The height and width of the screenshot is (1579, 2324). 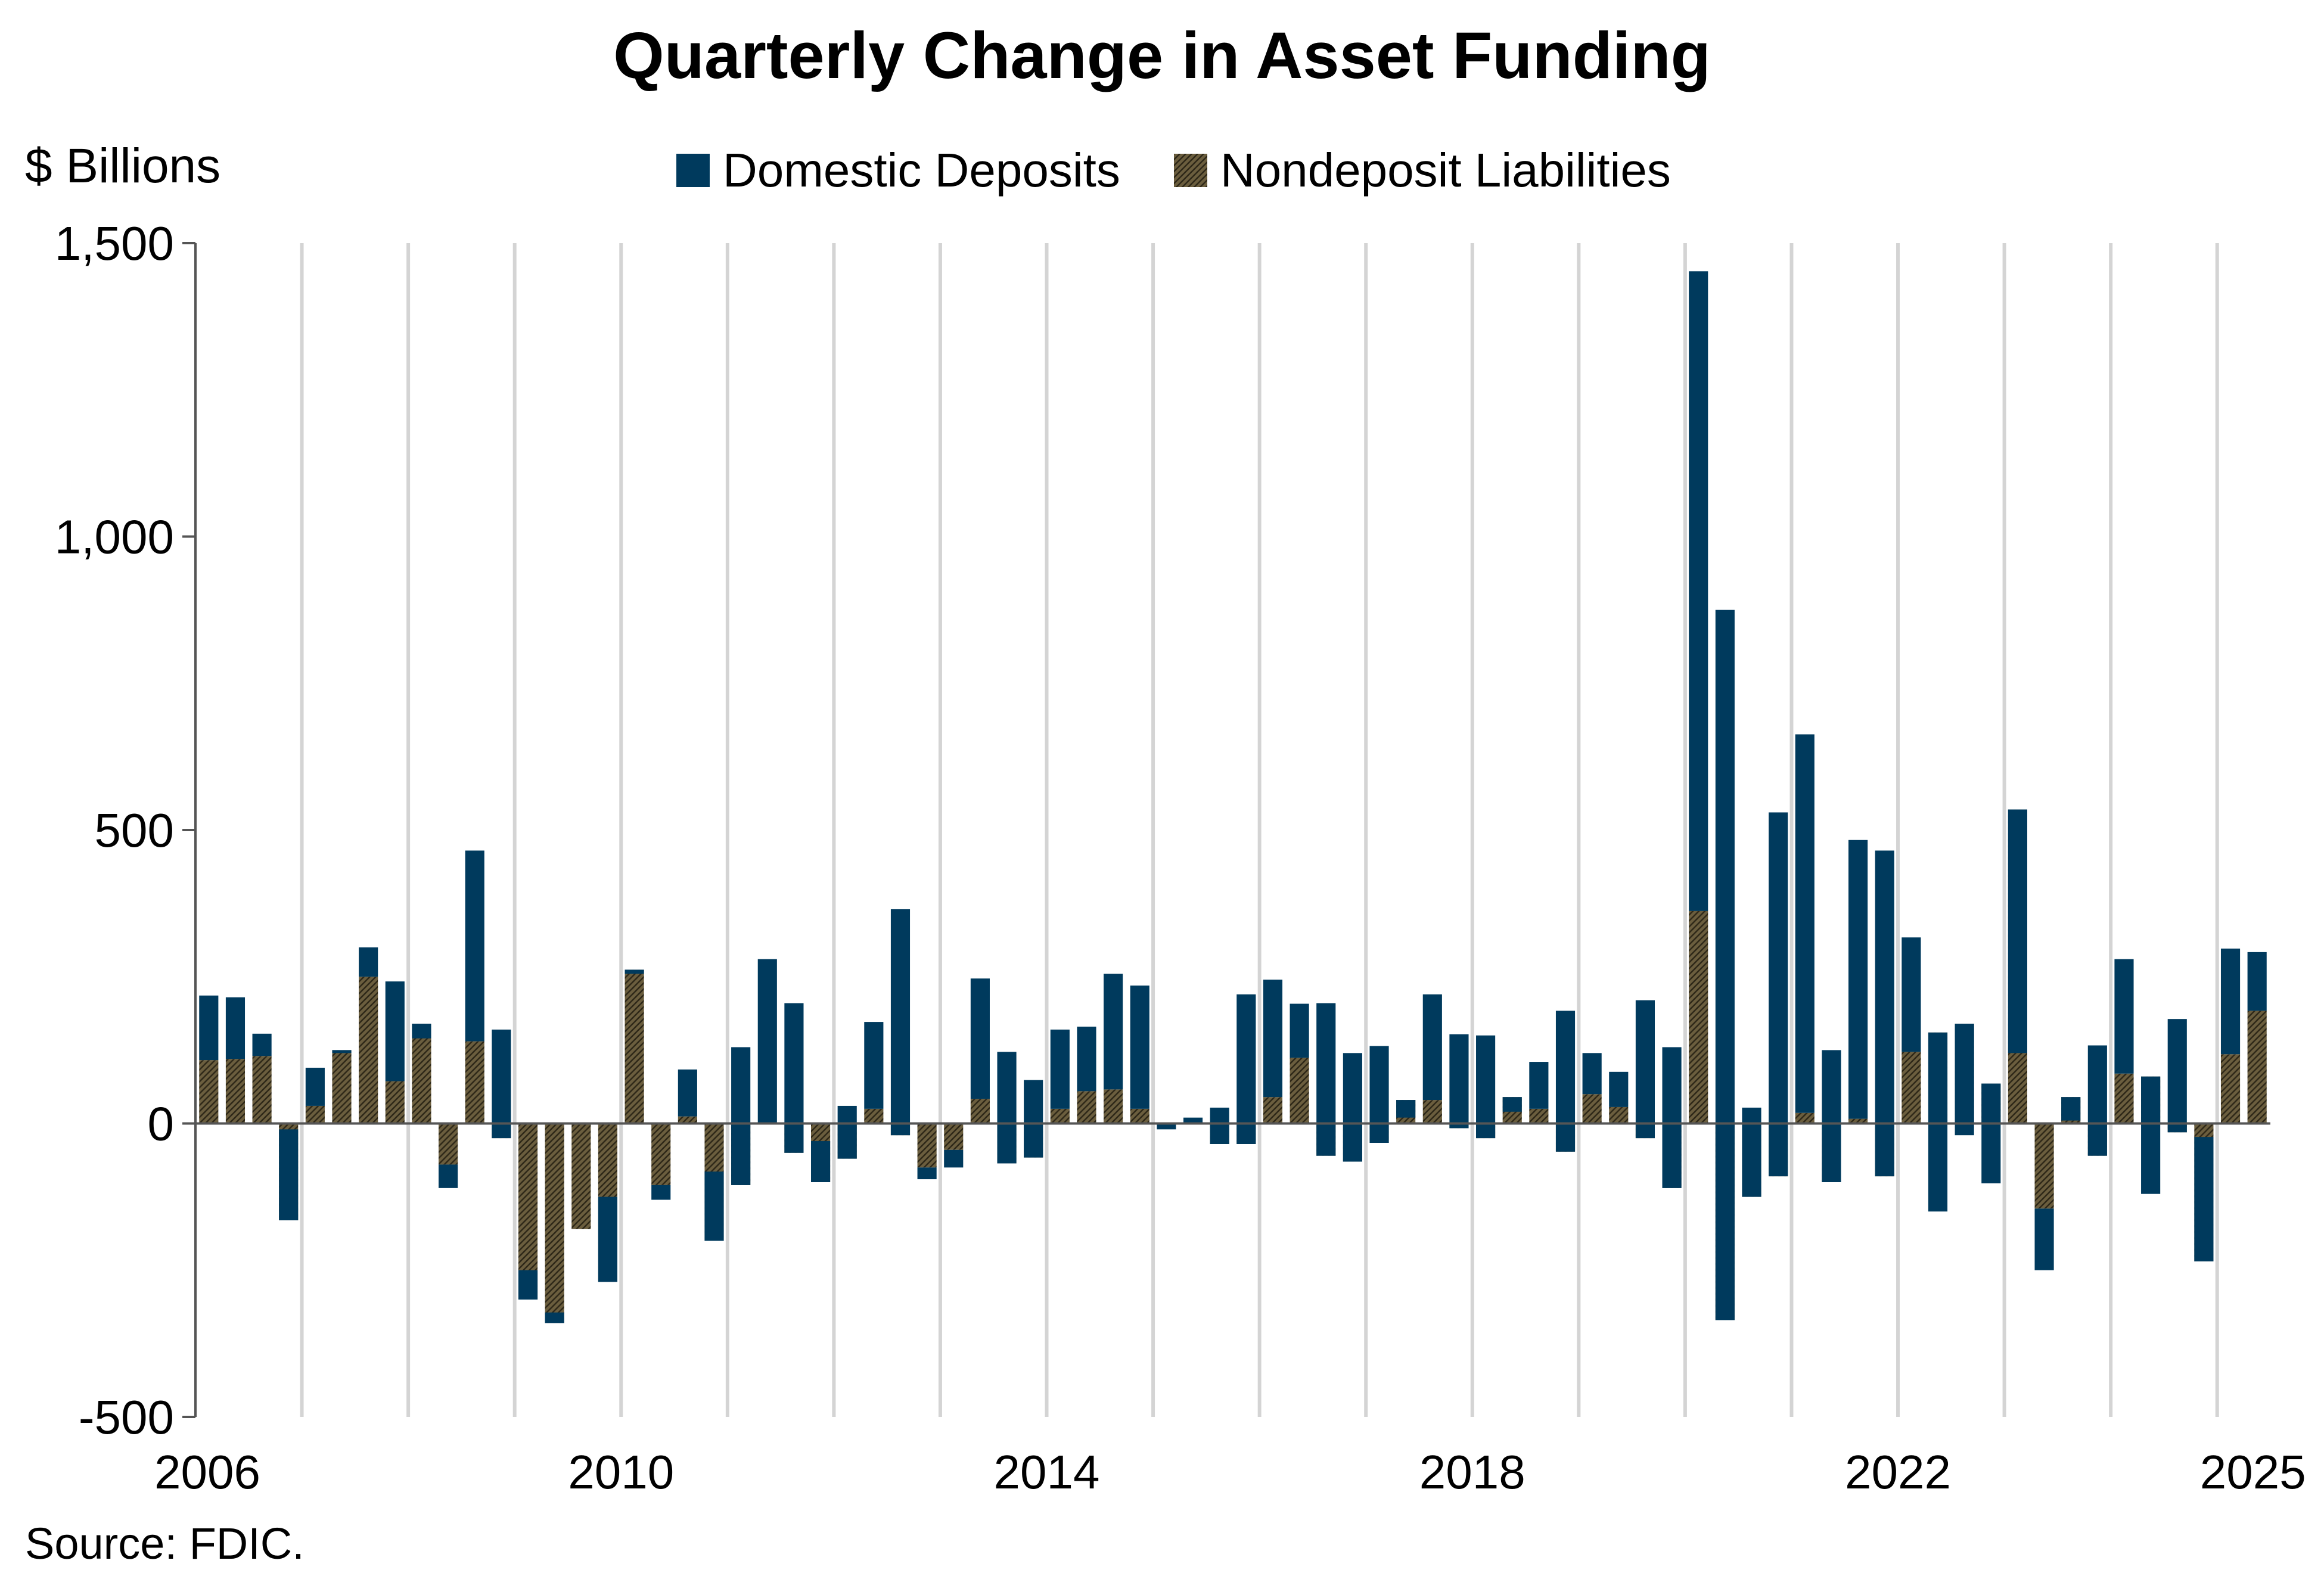 I want to click on y-axis-unit-label: $ Billions, so click(x=123, y=166).